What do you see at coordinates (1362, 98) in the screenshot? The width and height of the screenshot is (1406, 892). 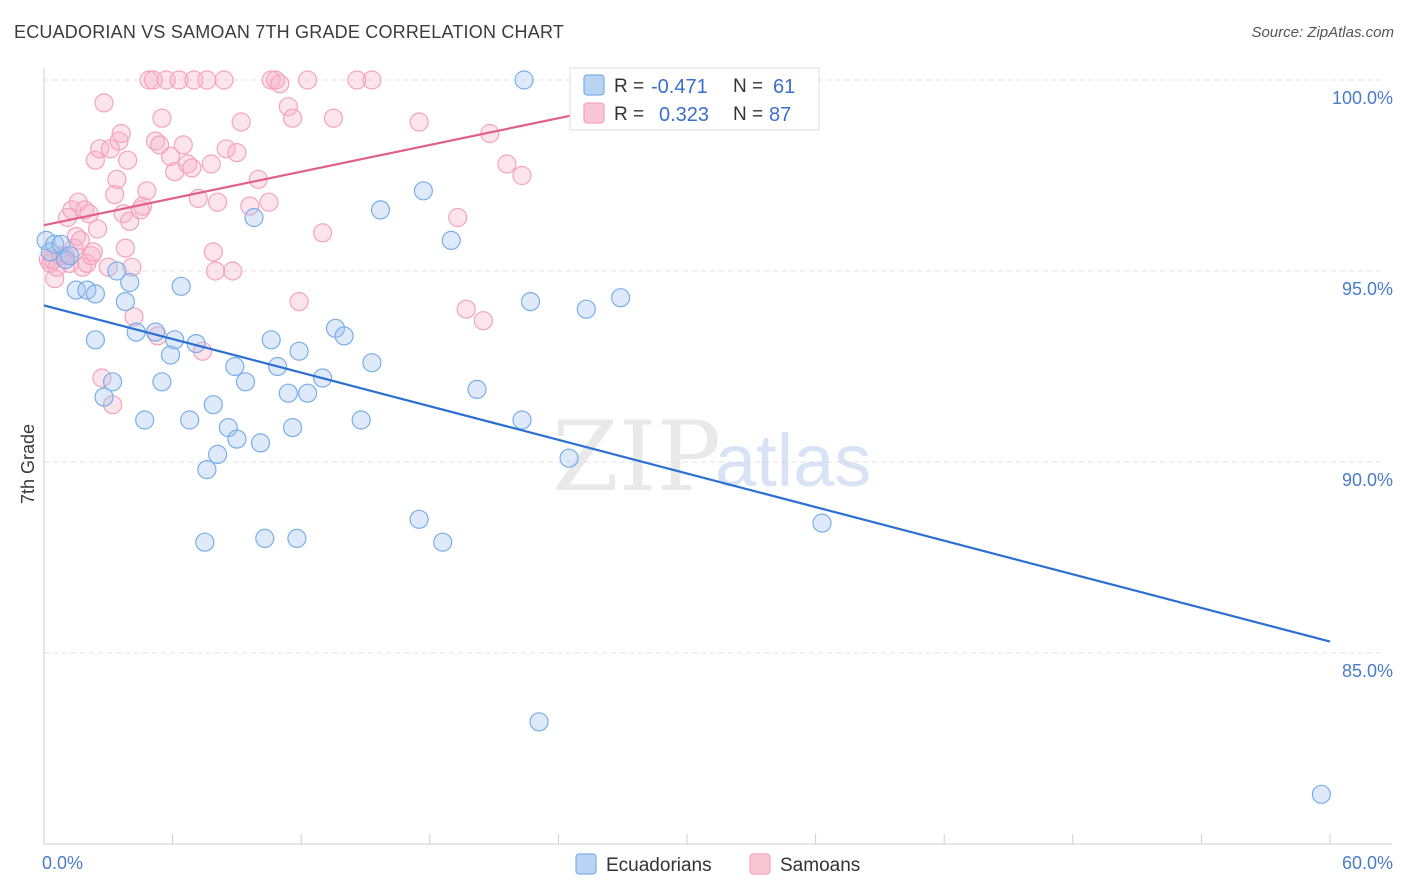 I see `y-tick-label: 100.0%` at bounding box center [1362, 98].